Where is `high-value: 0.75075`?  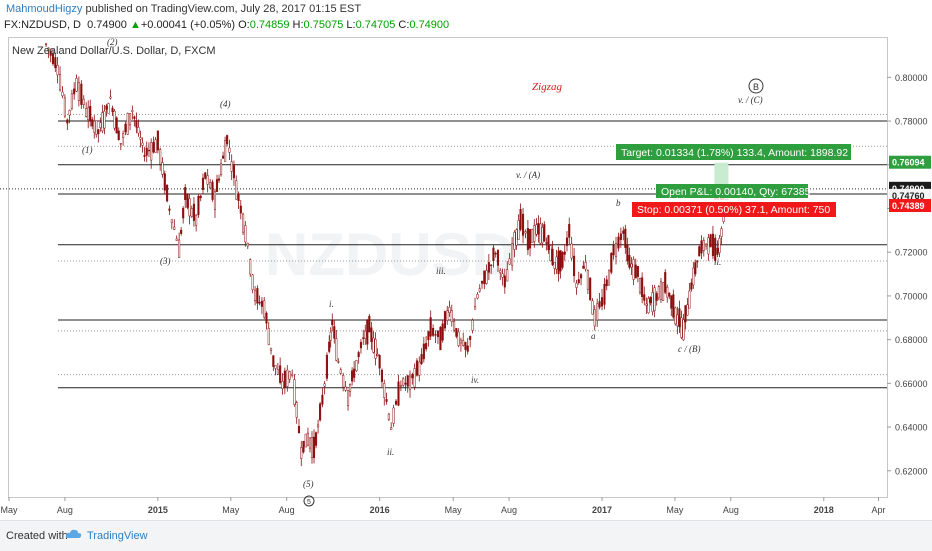
high-value: 0.75075 is located at coordinates (323, 25).